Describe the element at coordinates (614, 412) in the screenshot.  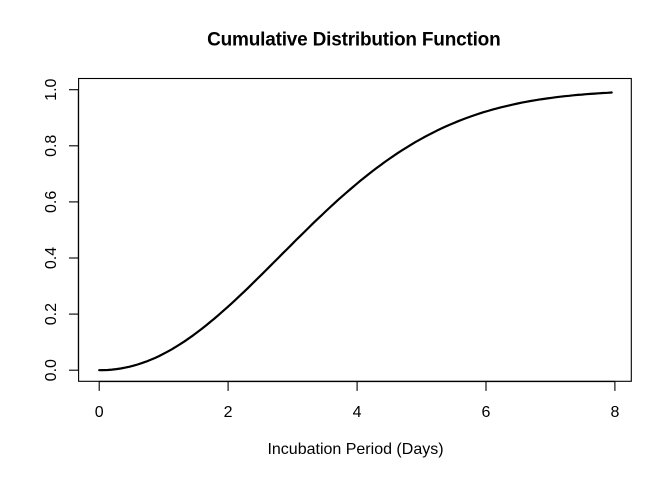
I see `svg-text: 8` at that location.